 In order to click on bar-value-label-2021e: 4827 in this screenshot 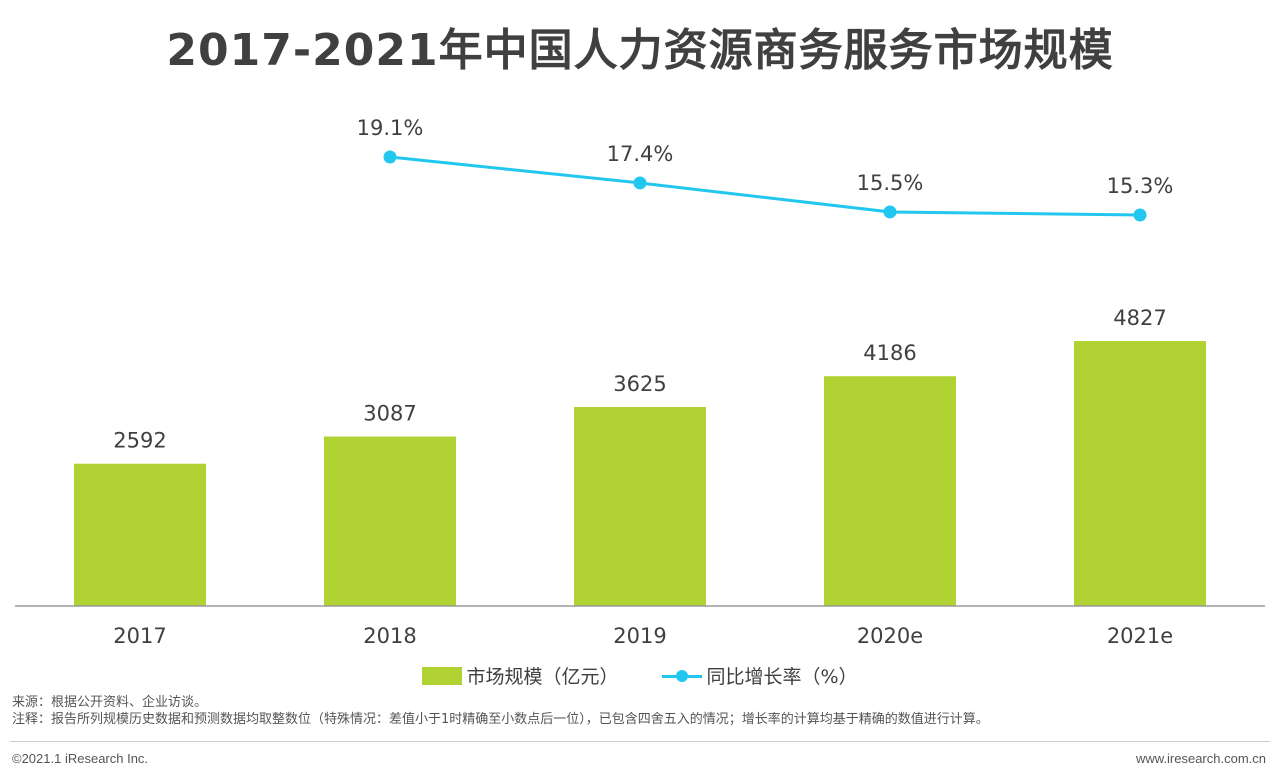, I will do `click(1139, 318)`.